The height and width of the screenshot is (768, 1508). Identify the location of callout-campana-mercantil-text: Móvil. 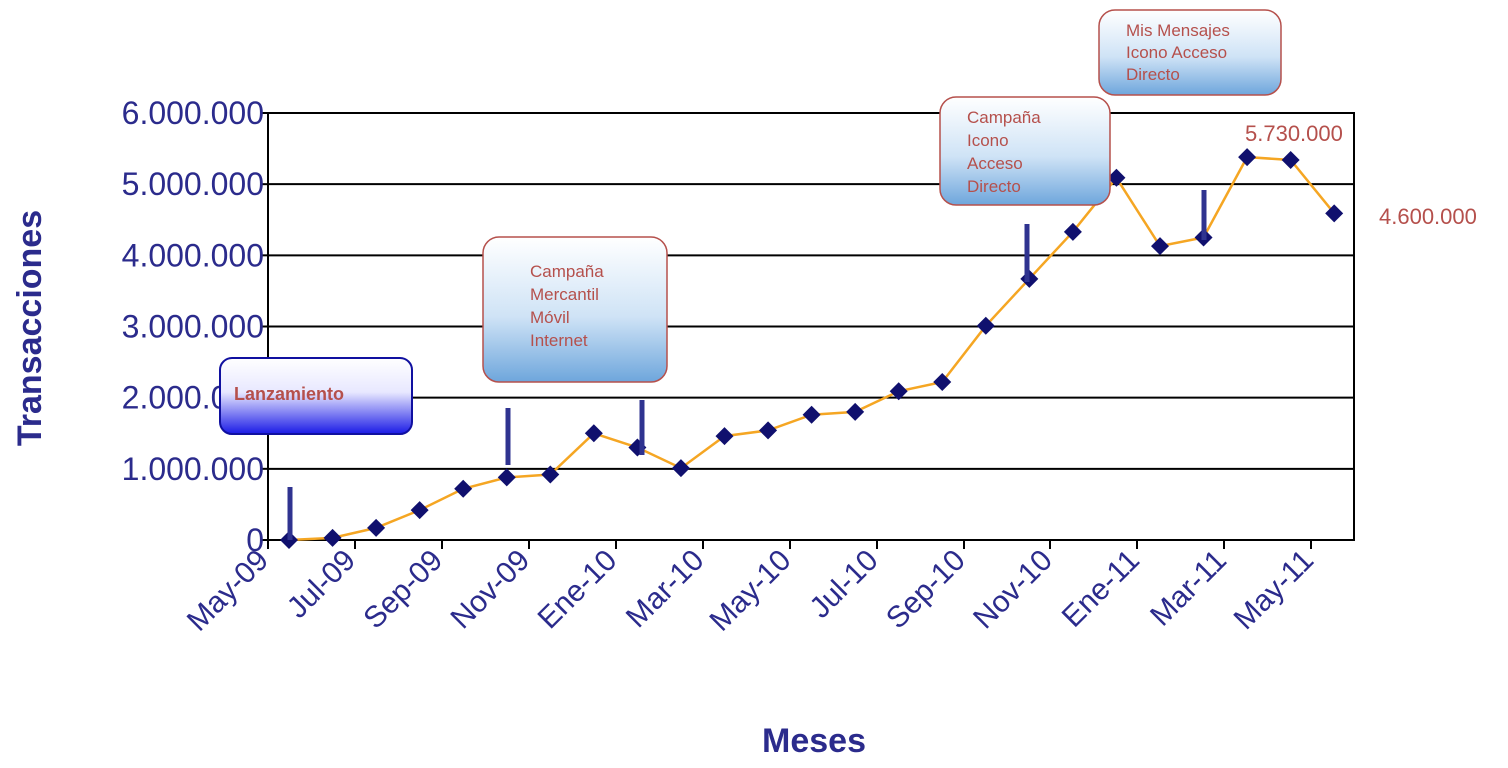
(550, 317).